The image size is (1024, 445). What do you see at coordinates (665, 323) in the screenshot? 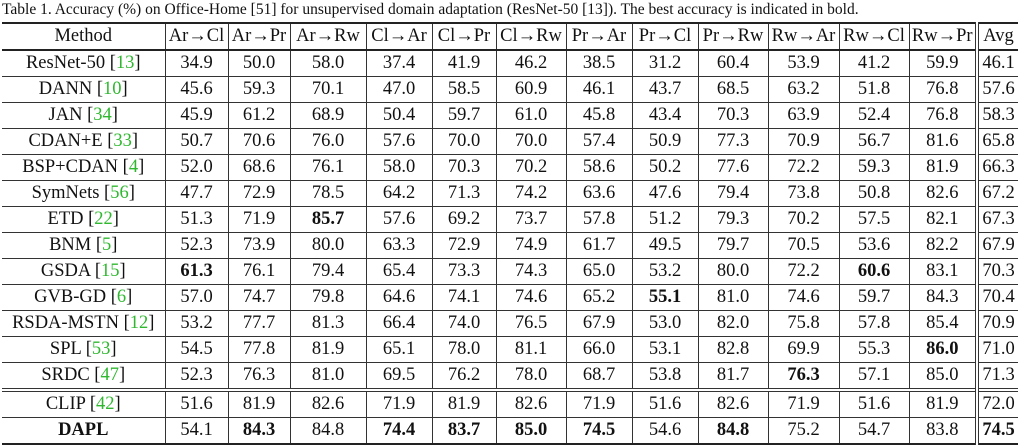
I see `value-cell: 53.0` at bounding box center [665, 323].